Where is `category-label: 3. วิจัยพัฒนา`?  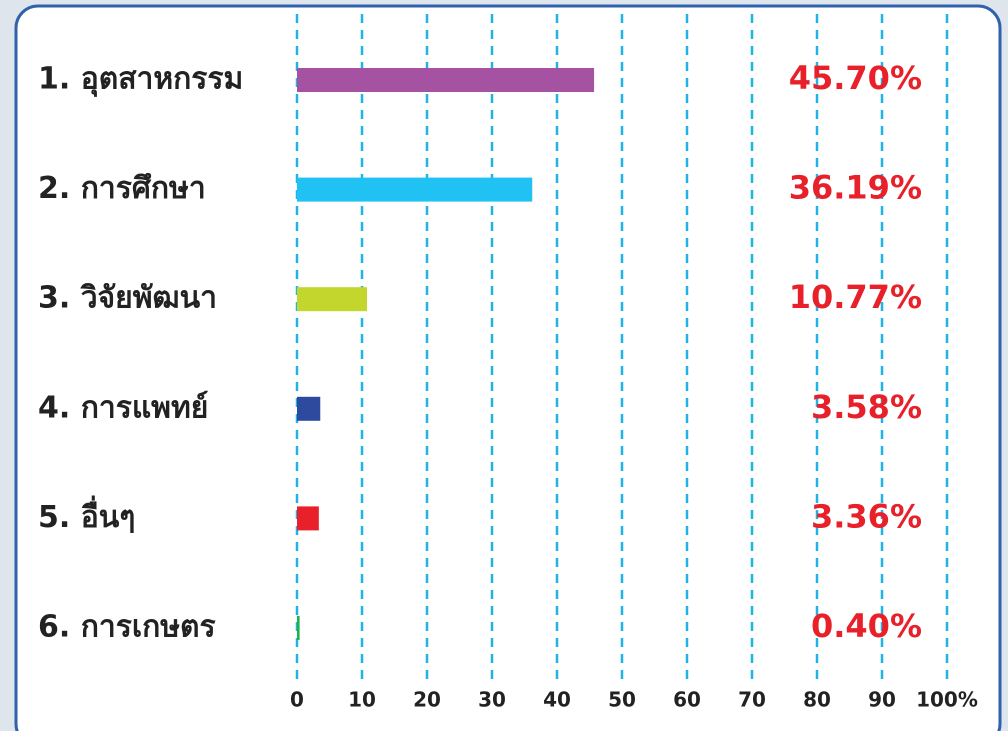 category-label: 3. วิจัยพัฒนา is located at coordinates (127, 298).